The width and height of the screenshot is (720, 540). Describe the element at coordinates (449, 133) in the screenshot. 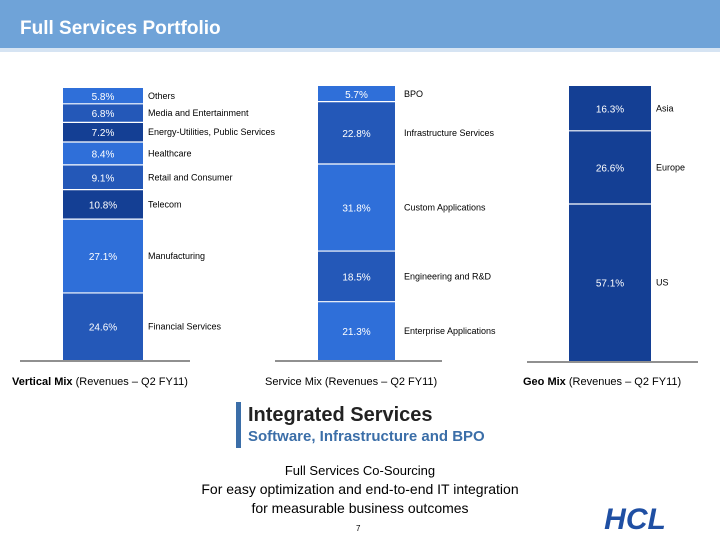

I see `service-category-label: Infrastructure Services` at that location.